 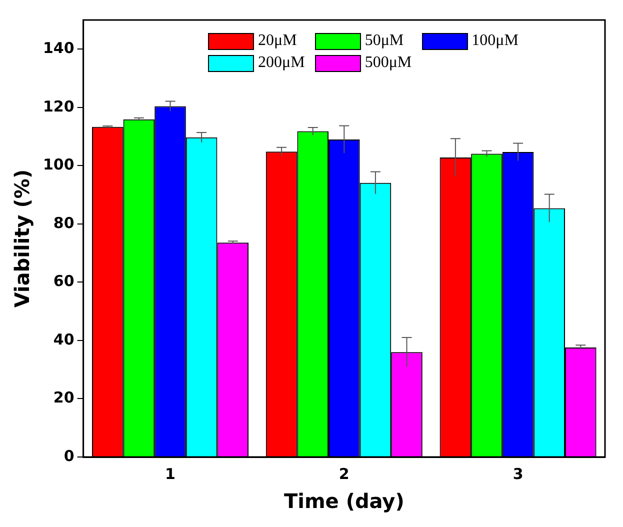 What do you see at coordinates (63, 397) in the screenshot?
I see `y-tick-label: 20` at bounding box center [63, 397].